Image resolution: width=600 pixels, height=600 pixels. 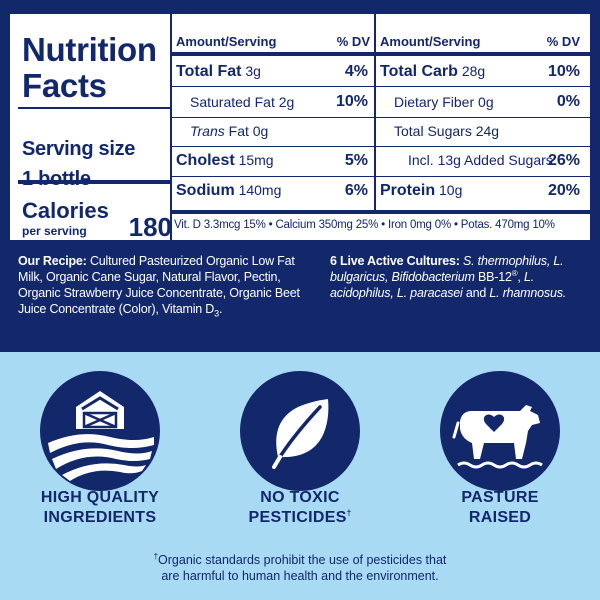 What do you see at coordinates (476, 293) in the screenshot?
I see `culture-conjunction: and` at bounding box center [476, 293].